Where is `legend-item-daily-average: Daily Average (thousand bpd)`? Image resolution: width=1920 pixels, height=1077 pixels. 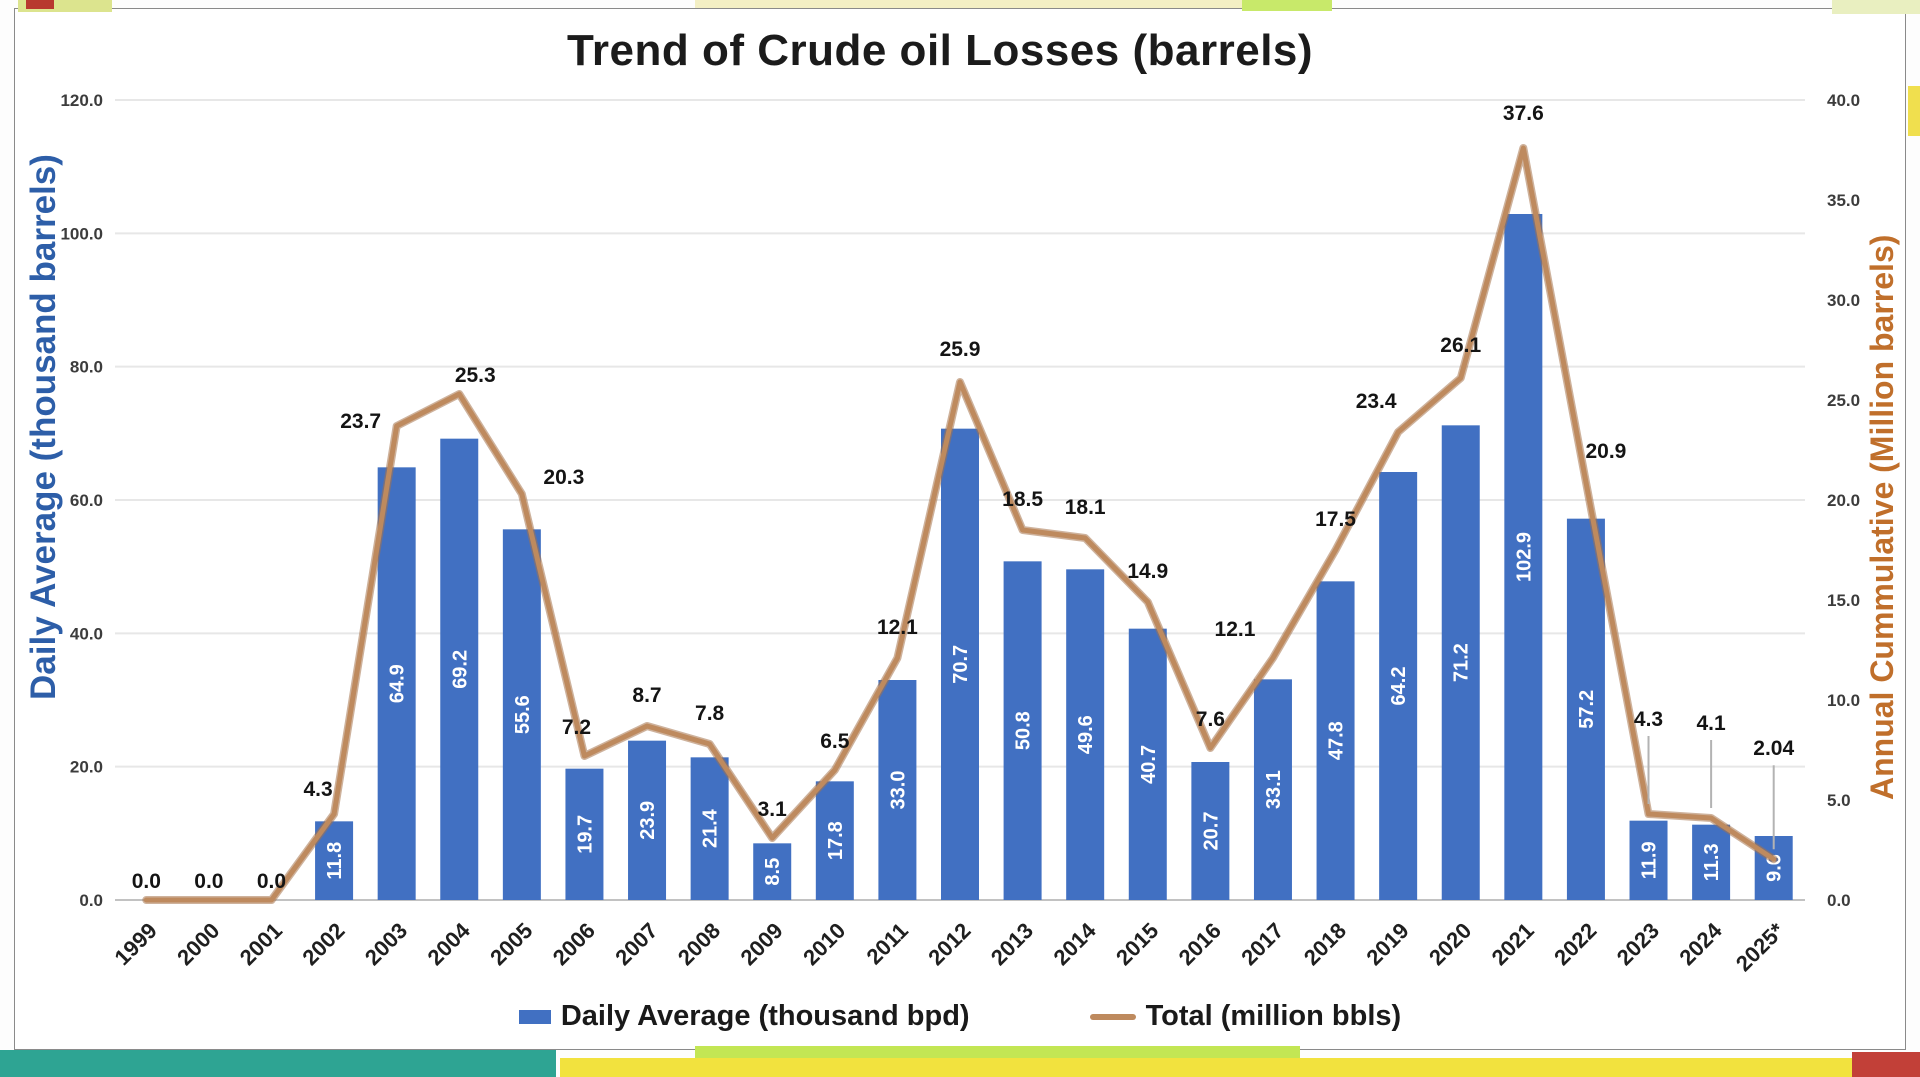 legend-item-daily-average: Daily Average (thousand bpd) is located at coordinates (744, 1016).